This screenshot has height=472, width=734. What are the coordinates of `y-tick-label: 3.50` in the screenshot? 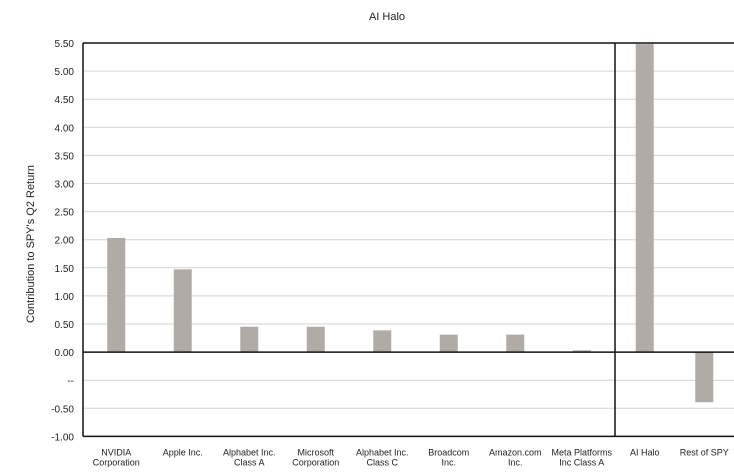 It's located at (65, 156).